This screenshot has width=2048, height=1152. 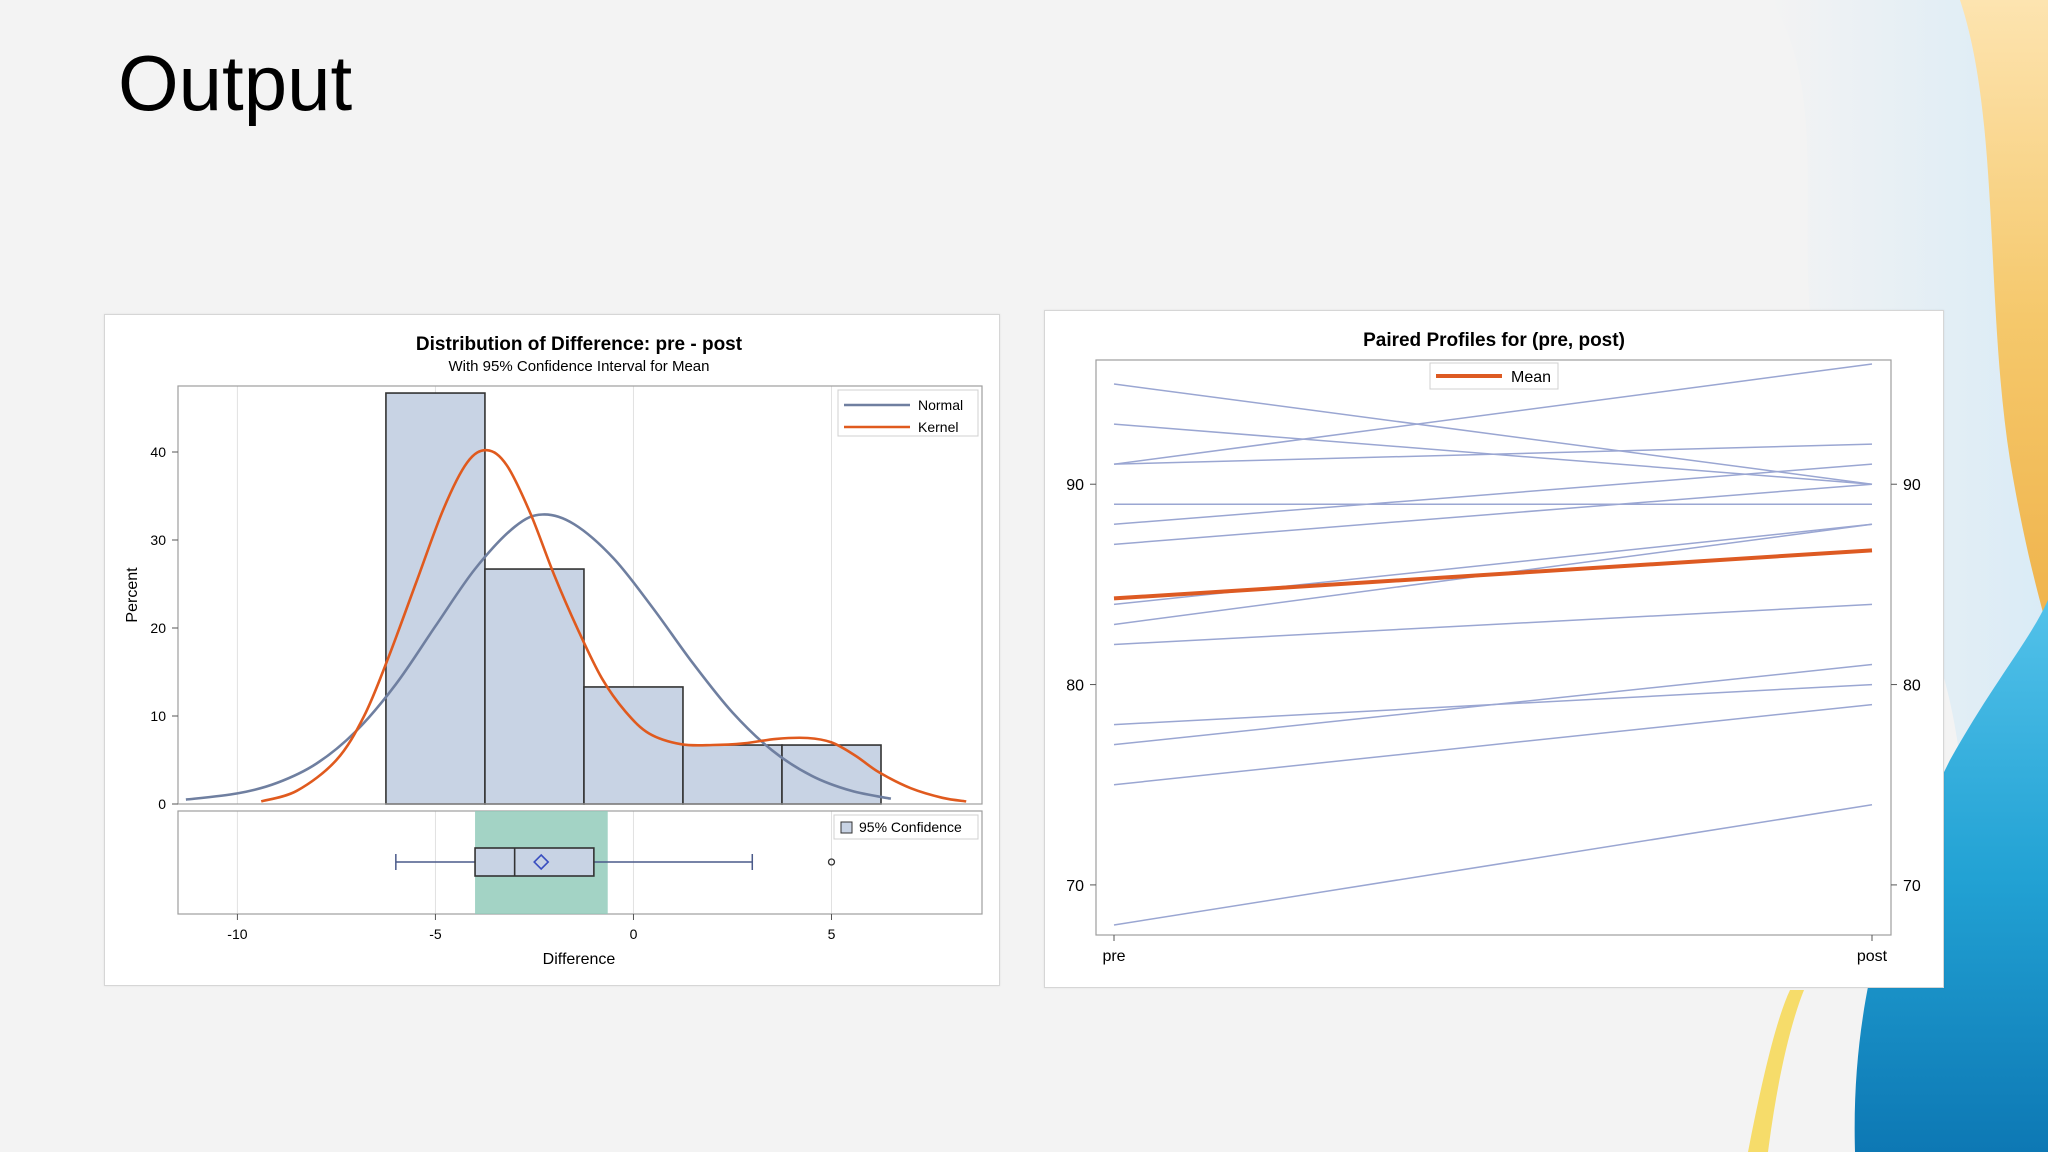 What do you see at coordinates (831, 862) in the screenshot?
I see `box-outlier` at bounding box center [831, 862].